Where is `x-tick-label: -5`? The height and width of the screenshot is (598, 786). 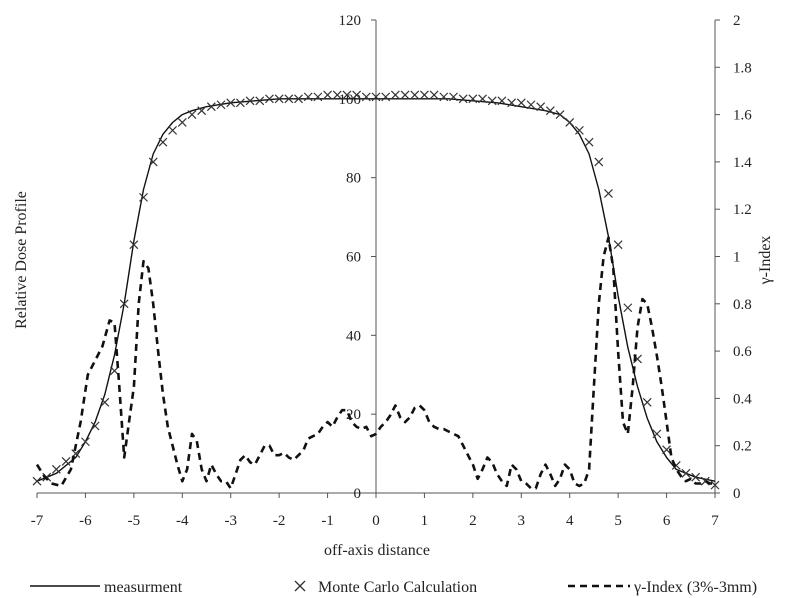
x-tick-label: -5 is located at coordinates (134, 521).